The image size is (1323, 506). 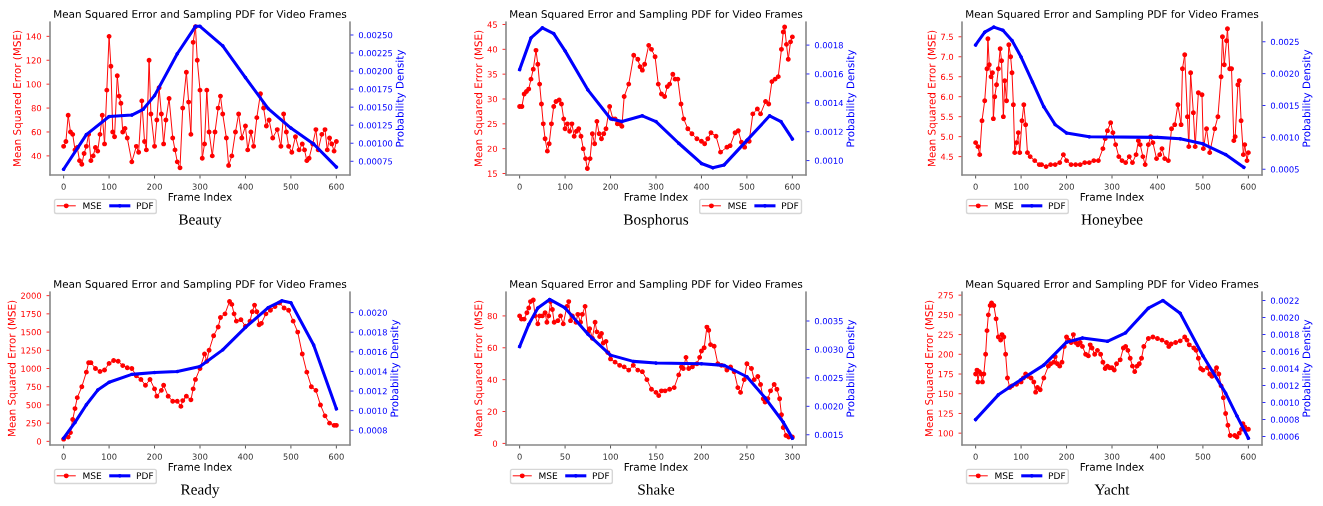 I want to click on y-tick-label: 7.5, so click(x=947, y=37).